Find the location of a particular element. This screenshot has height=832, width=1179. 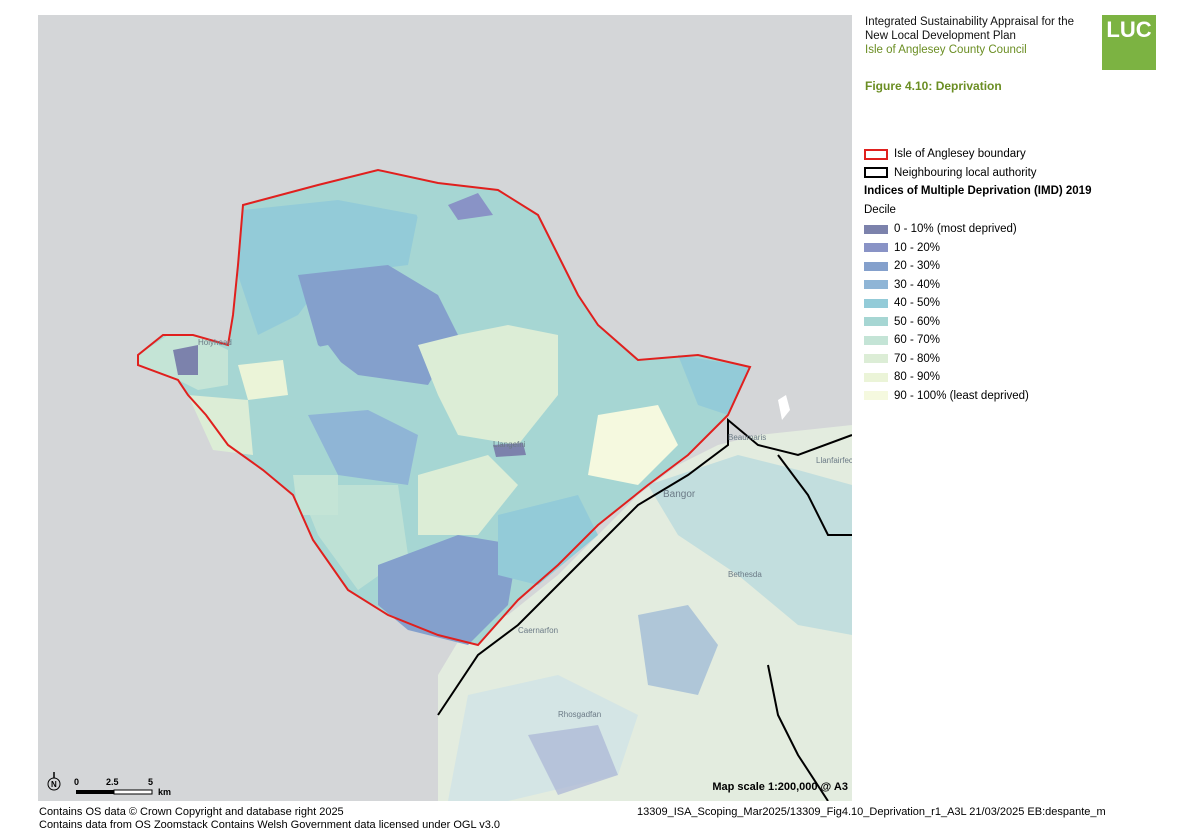

legend-decile-item: 80 - 90% is located at coordinates (989, 377).